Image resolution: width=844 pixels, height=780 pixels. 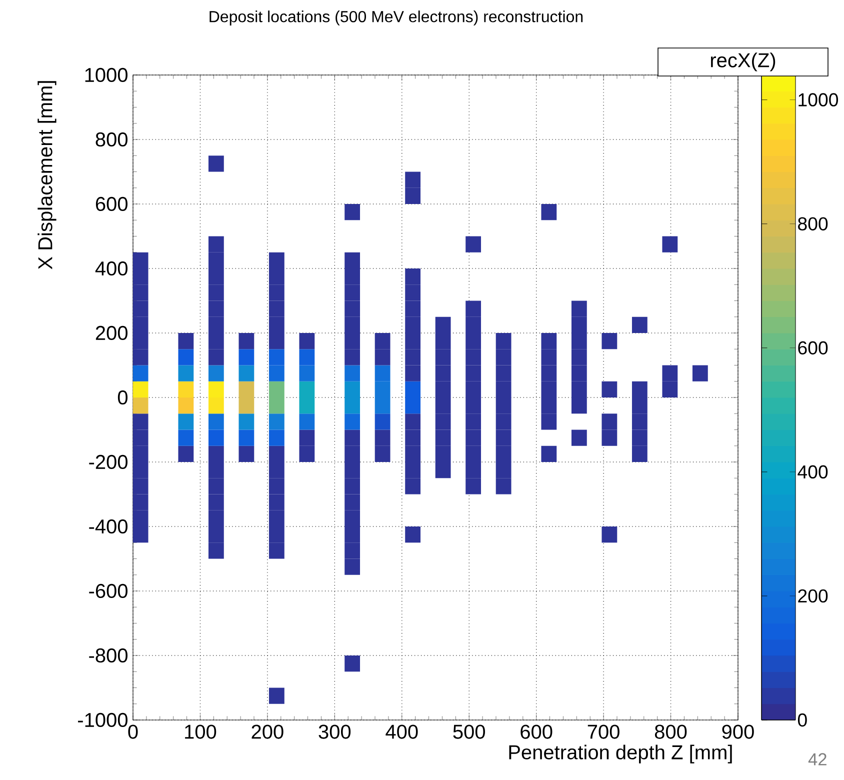 What do you see at coordinates (123, 397) in the screenshot?
I see `y-tick-label: 0` at bounding box center [123, 397].